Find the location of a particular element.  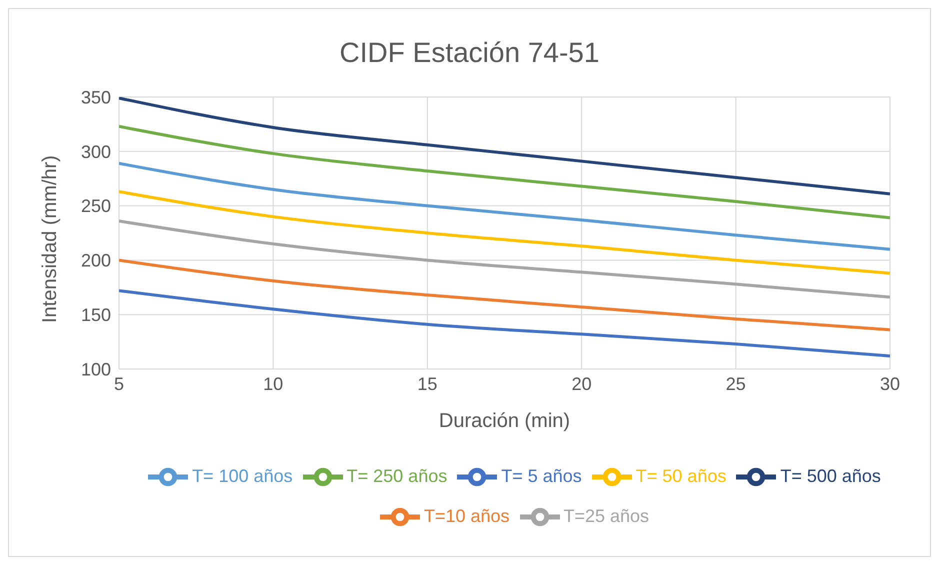

legend-label: T= 5 años is located at coordinates (541, 476).